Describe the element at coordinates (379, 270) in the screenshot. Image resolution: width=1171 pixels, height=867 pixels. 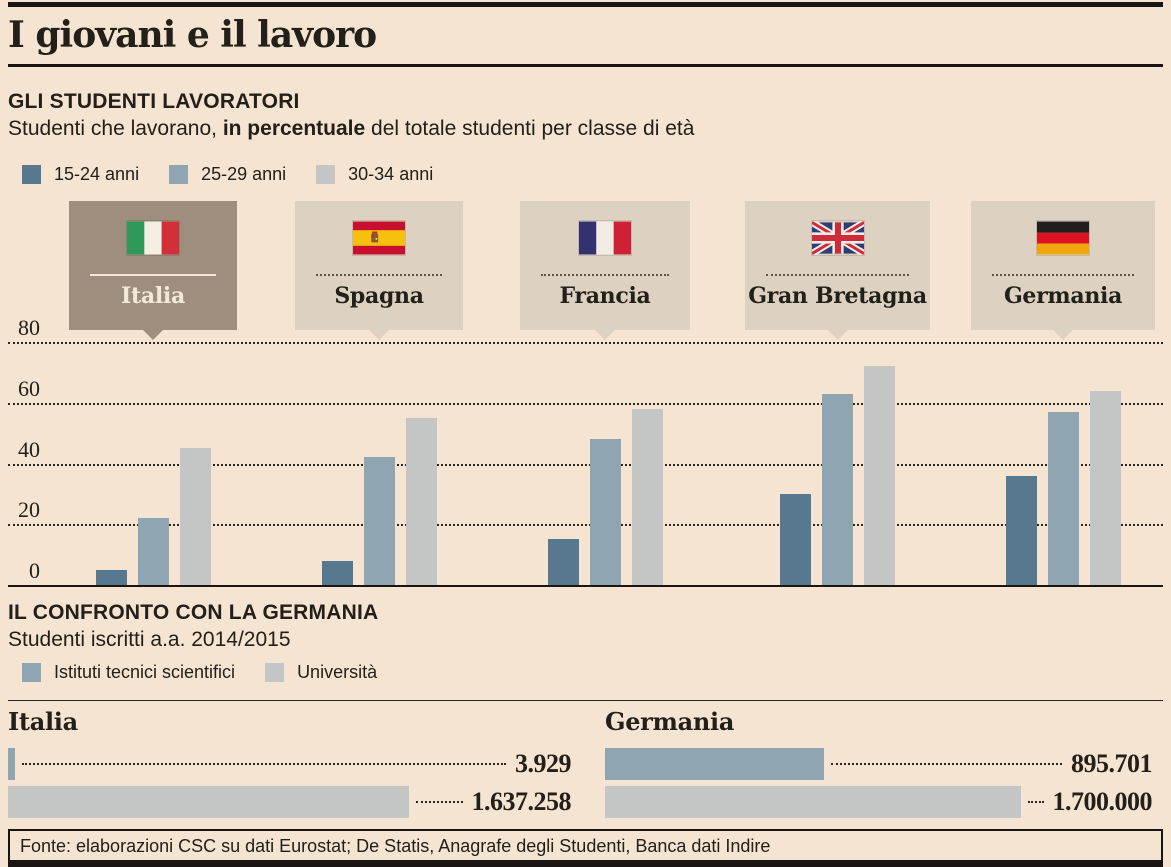
I see `country-card-spagna: Spagna` at that location.